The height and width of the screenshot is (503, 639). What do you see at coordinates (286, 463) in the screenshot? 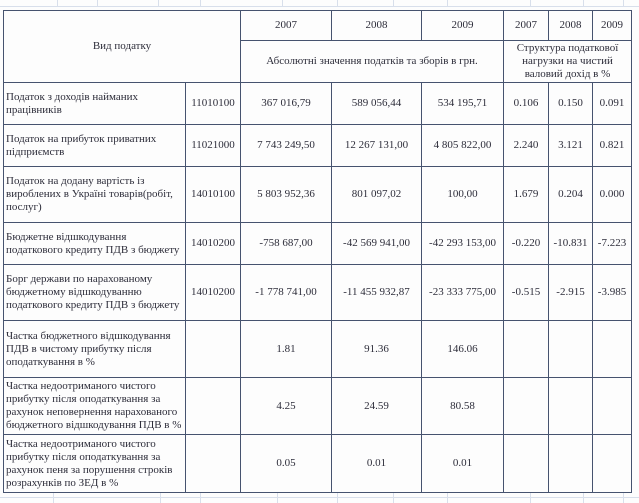
I see `abs-value-2007: 0.05` at bounding box center [286, 463].